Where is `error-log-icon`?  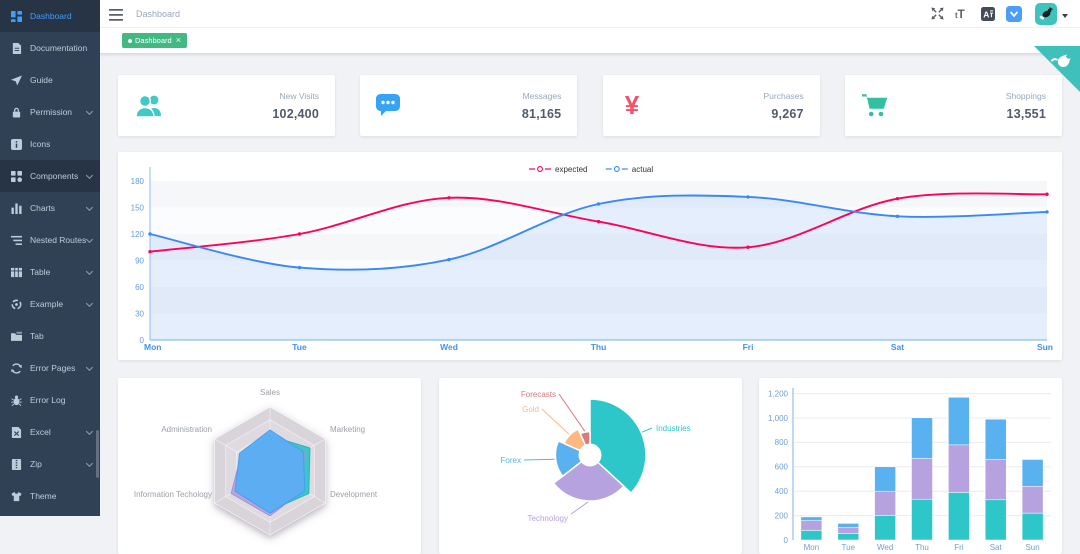
error-log-icon is located at coordinates (17, 400).